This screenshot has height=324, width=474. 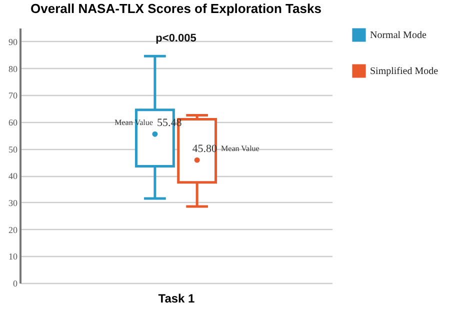 What do you see at coordinates (176, 8) in the screenshot?
I see `chart-title: Overall NASA-TLX Scores of Exploration Tasks` at bounding box center [176, 8].